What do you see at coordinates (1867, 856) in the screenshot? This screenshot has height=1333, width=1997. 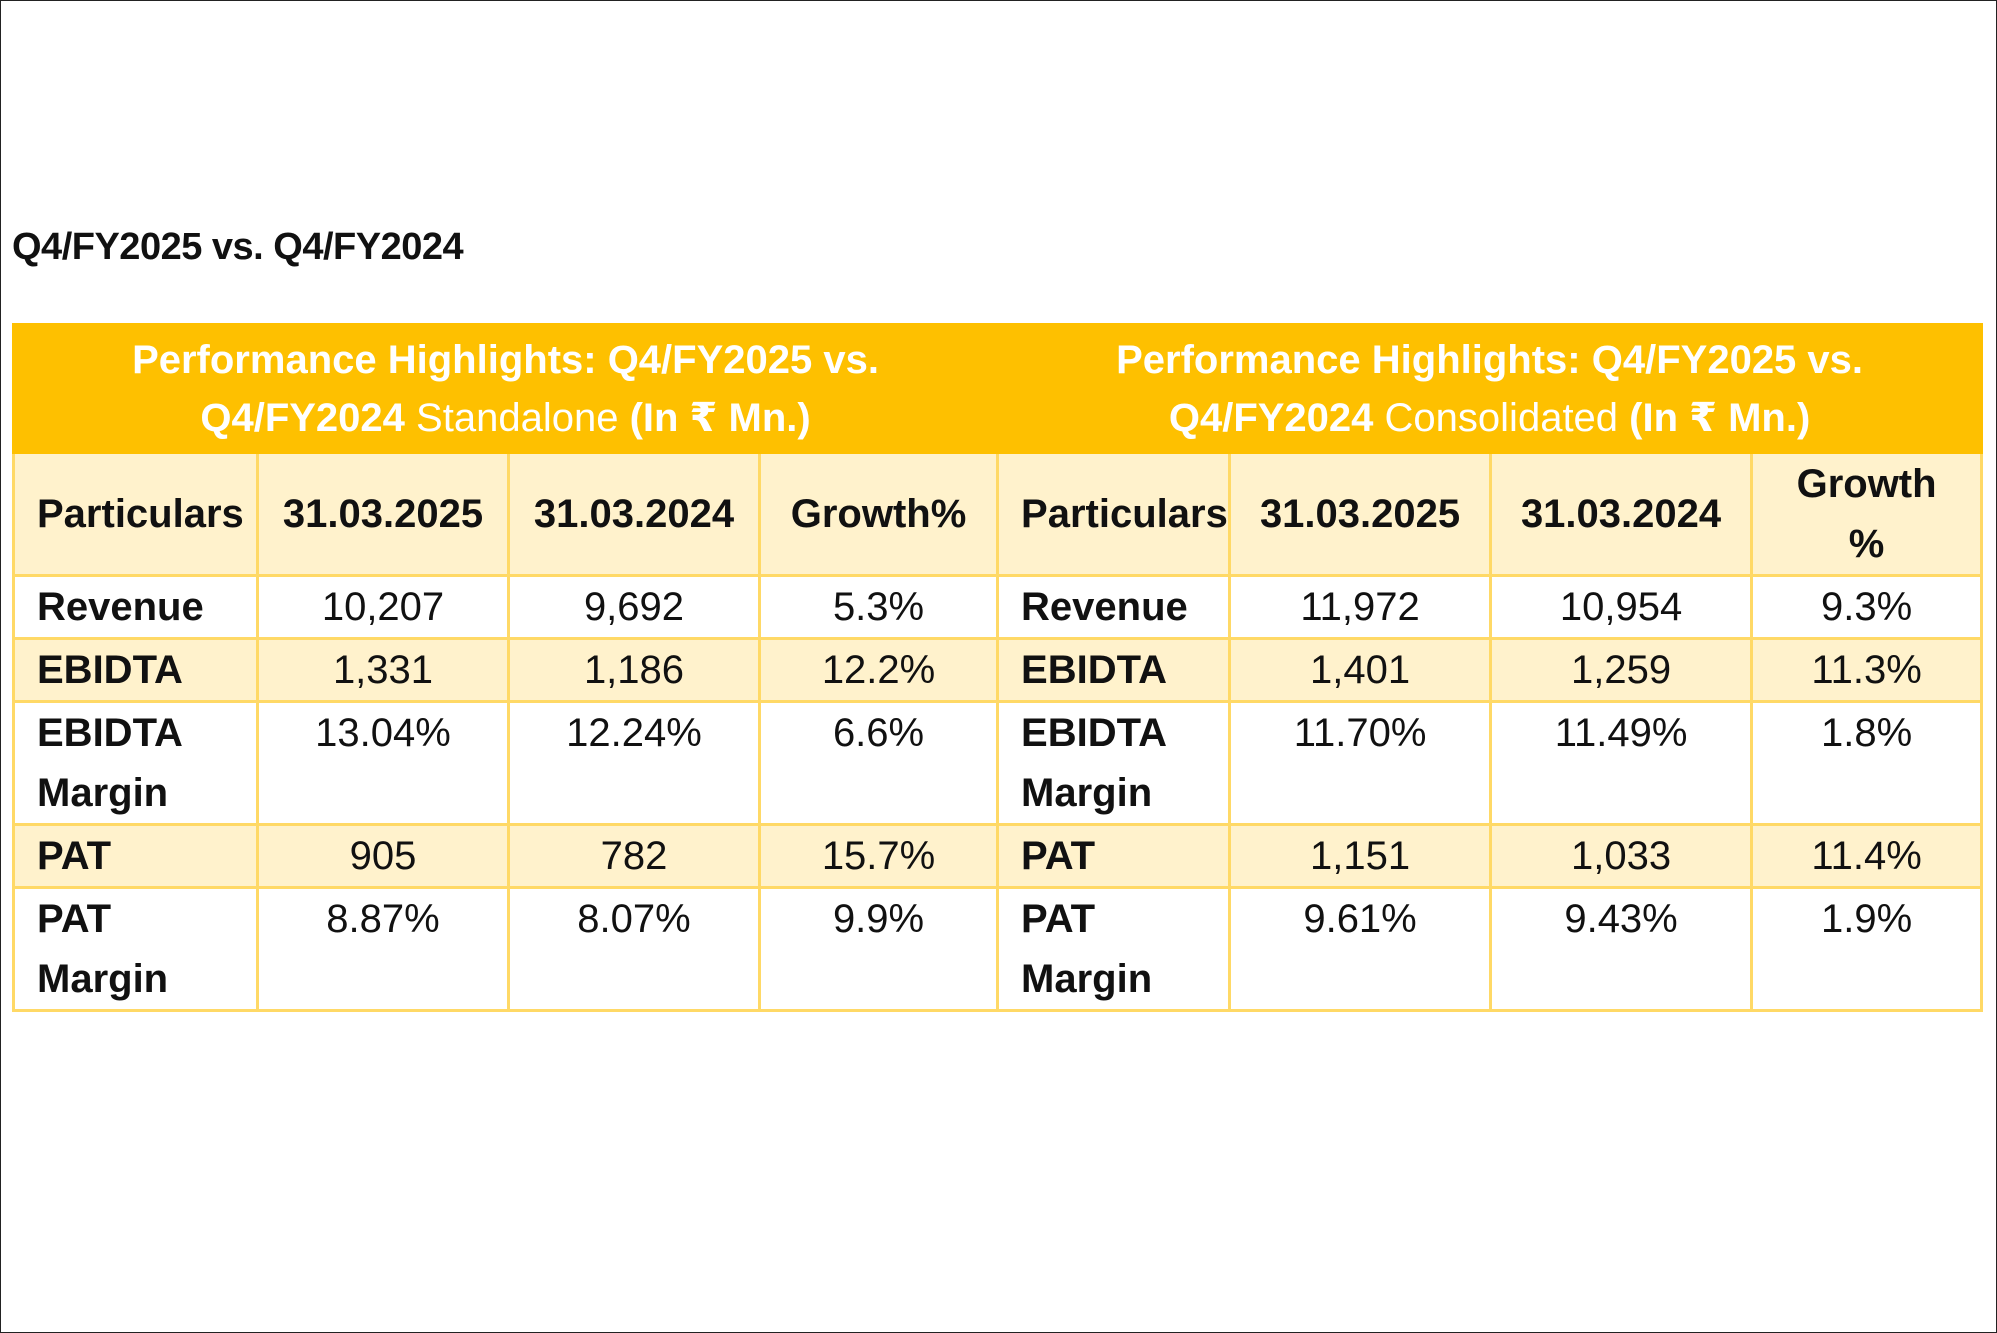 I see `table-cell: 11.4%` at bounding box center [1867, 856].